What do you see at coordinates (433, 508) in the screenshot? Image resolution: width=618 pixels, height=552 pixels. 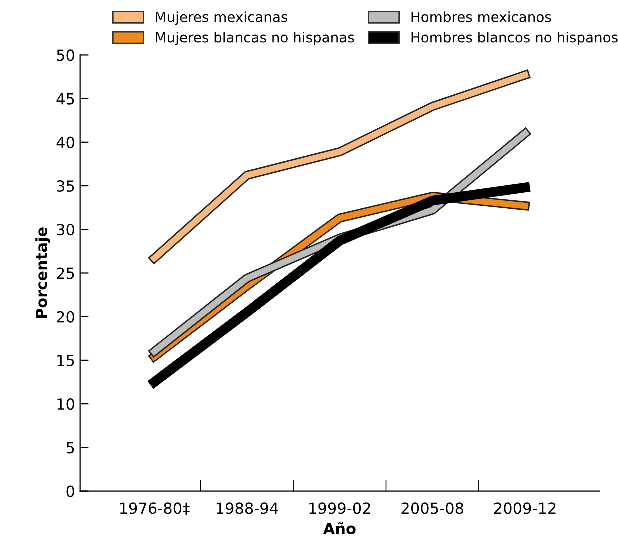 I see `x-tick-label: 2005-08` at bounding box center [433, 508].